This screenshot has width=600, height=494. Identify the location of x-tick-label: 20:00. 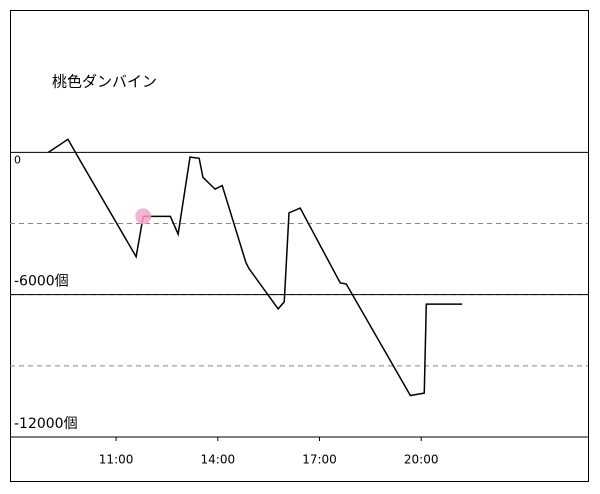
(421, 460).